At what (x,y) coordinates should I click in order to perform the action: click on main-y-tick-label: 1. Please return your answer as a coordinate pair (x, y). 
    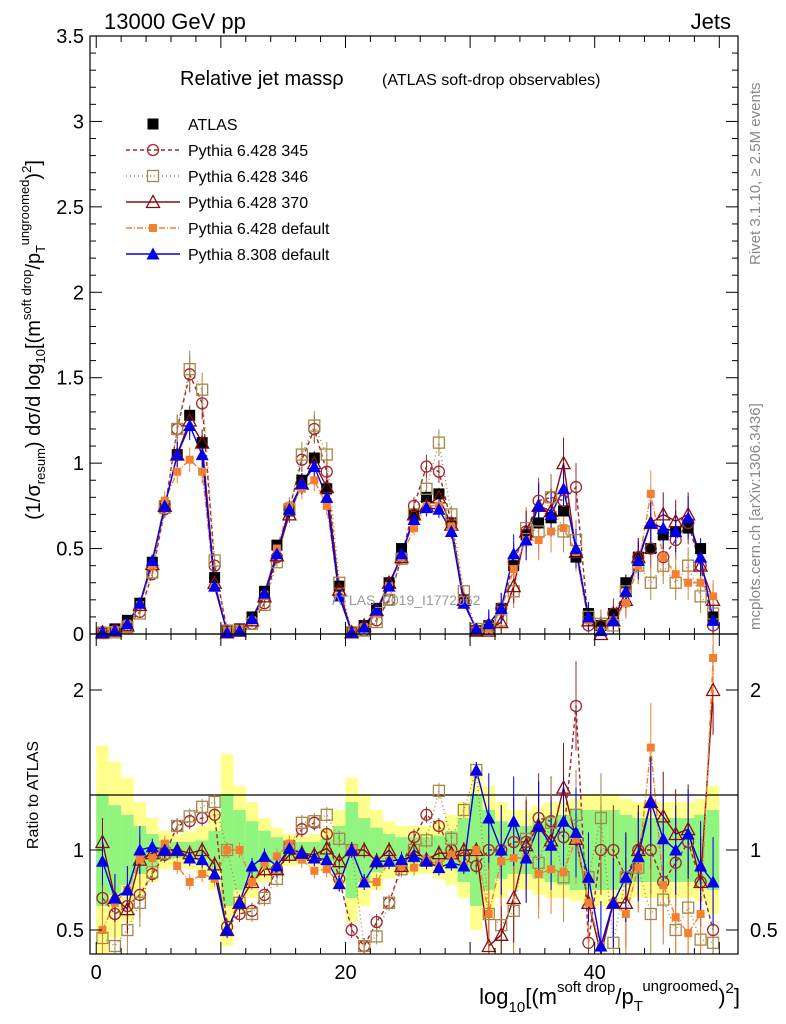
    Looking at the image, I should click on (78, 464).